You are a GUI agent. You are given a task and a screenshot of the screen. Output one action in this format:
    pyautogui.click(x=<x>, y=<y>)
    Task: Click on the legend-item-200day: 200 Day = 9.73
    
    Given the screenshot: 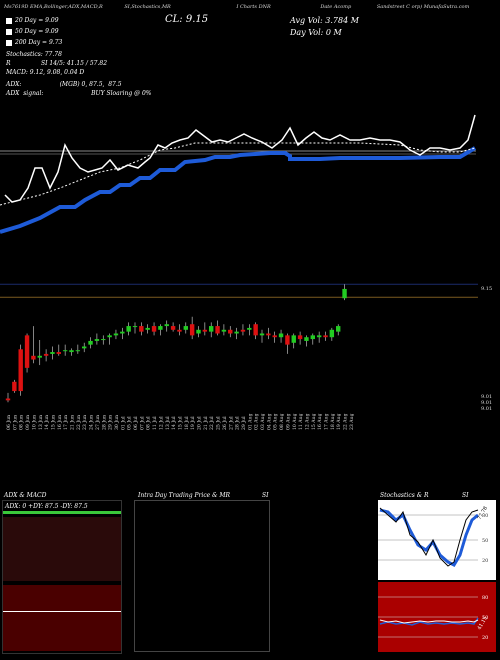 What is the action you would take?
    pyautogui.click(x=34, y=42)
    